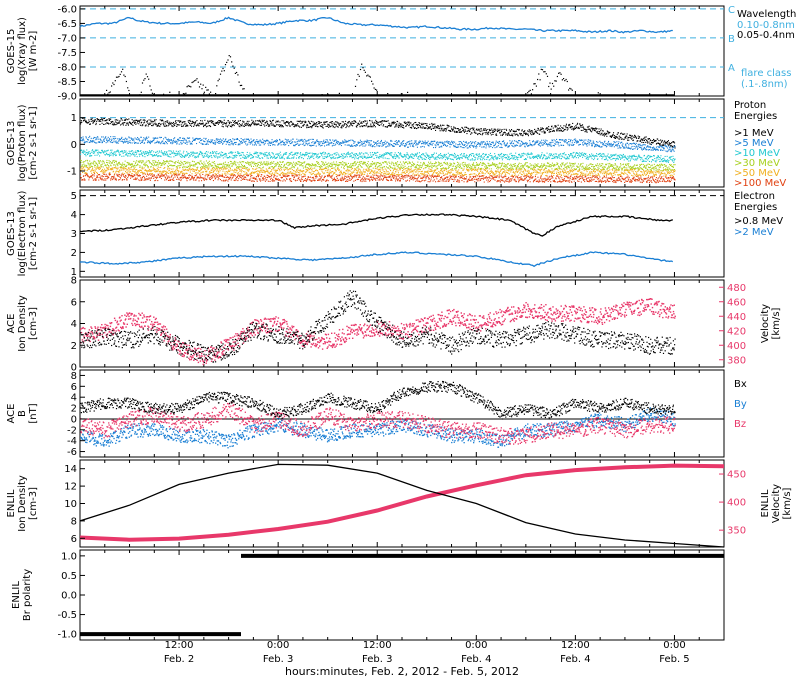  What do you see at coordinates (736, 531) in the screenshot?
I see `enlil-velocity-ytick-label: 350` at bounding box center [736, 531].